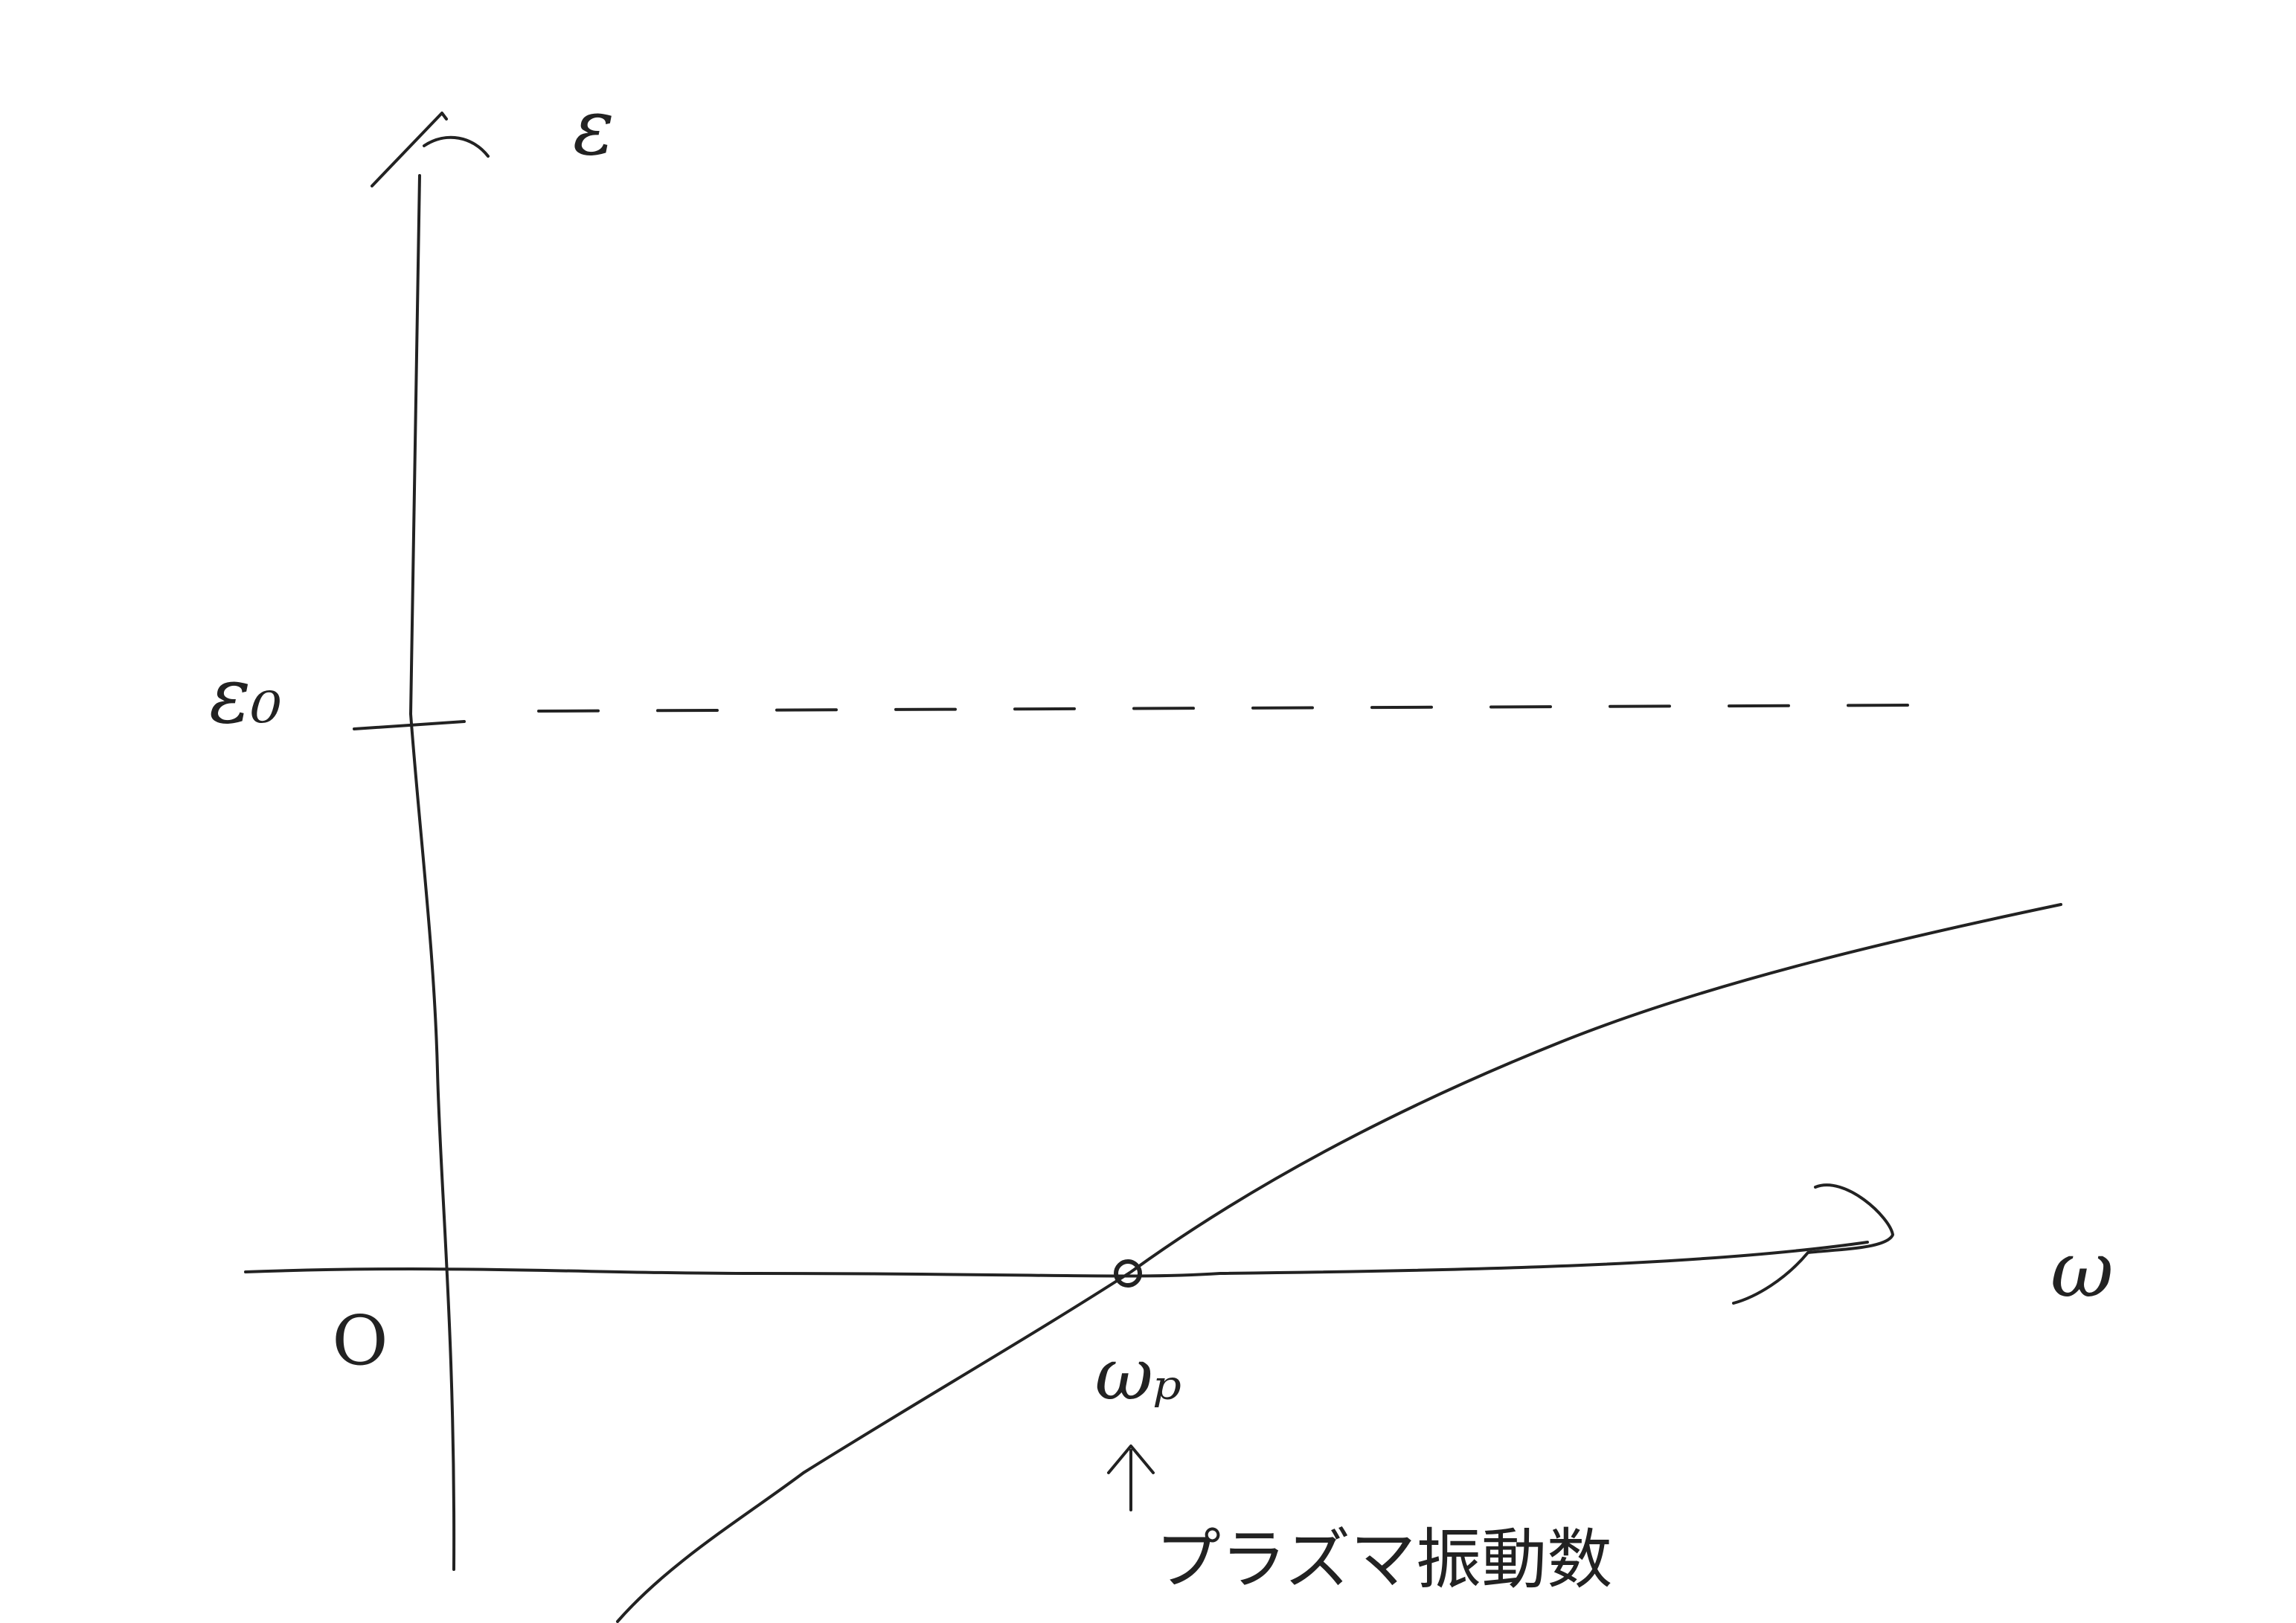  Describe the element at coordinates (409, 725) in the screenshot. I see `level-tick` at that location.